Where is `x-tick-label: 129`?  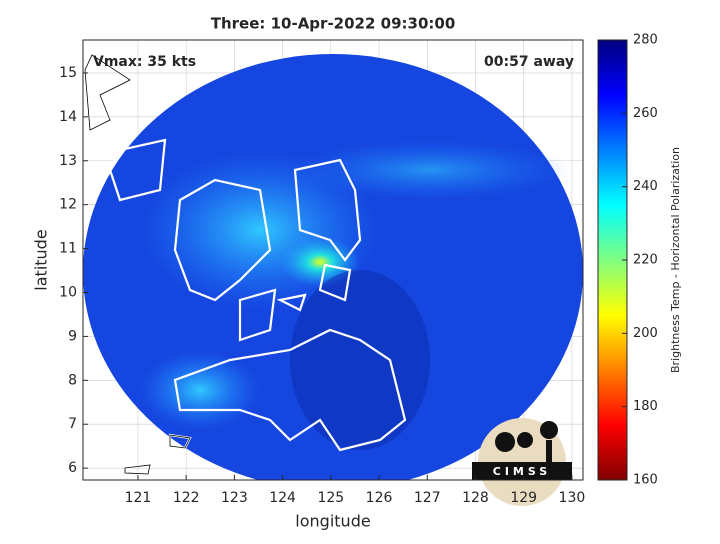 x-tick-label: 129 is located at coordinates (523, 498).